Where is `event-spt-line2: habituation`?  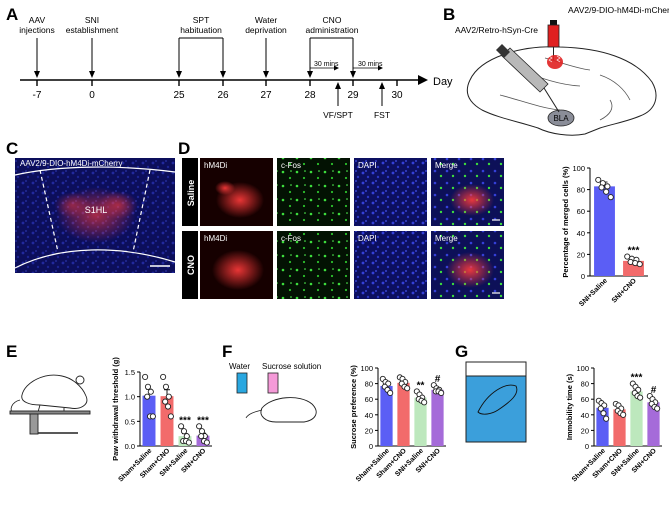 event-spt-line2: habituation is located at coordinates (201, 30).